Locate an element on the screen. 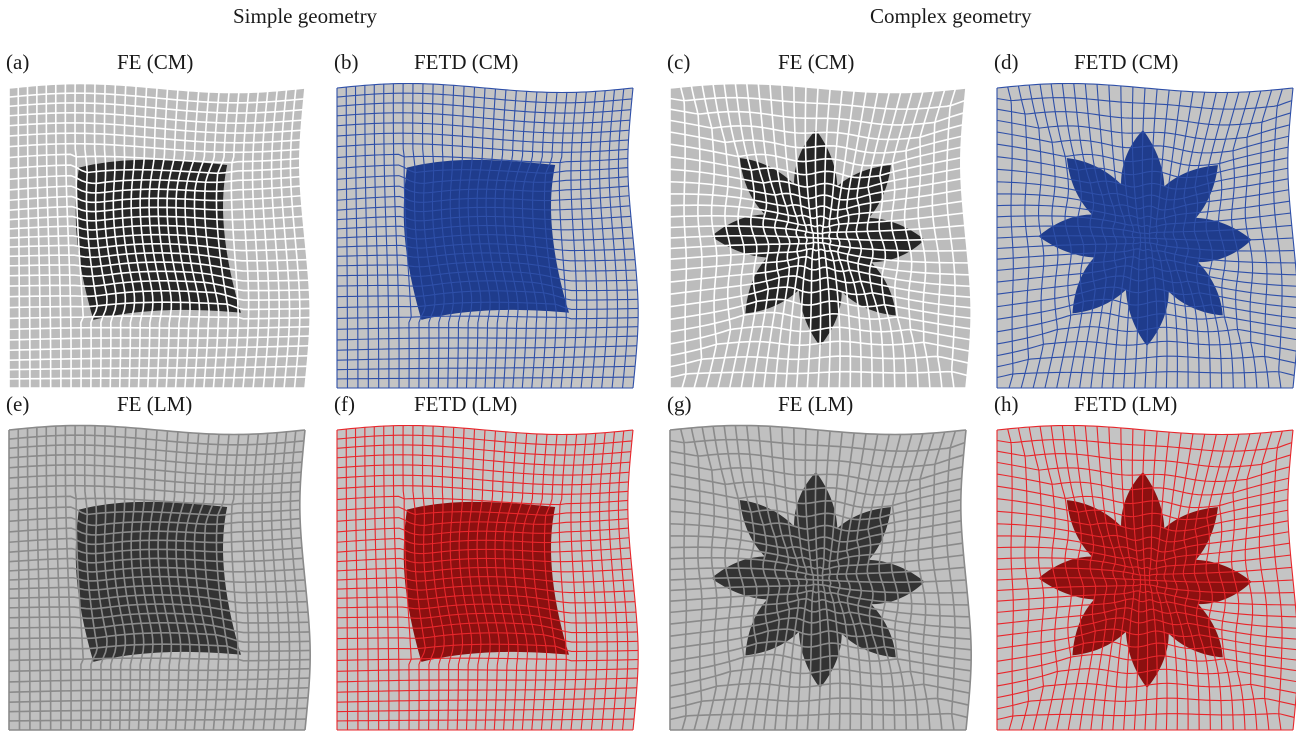  panel-letter: (f) is located at coordinates (344, 404).